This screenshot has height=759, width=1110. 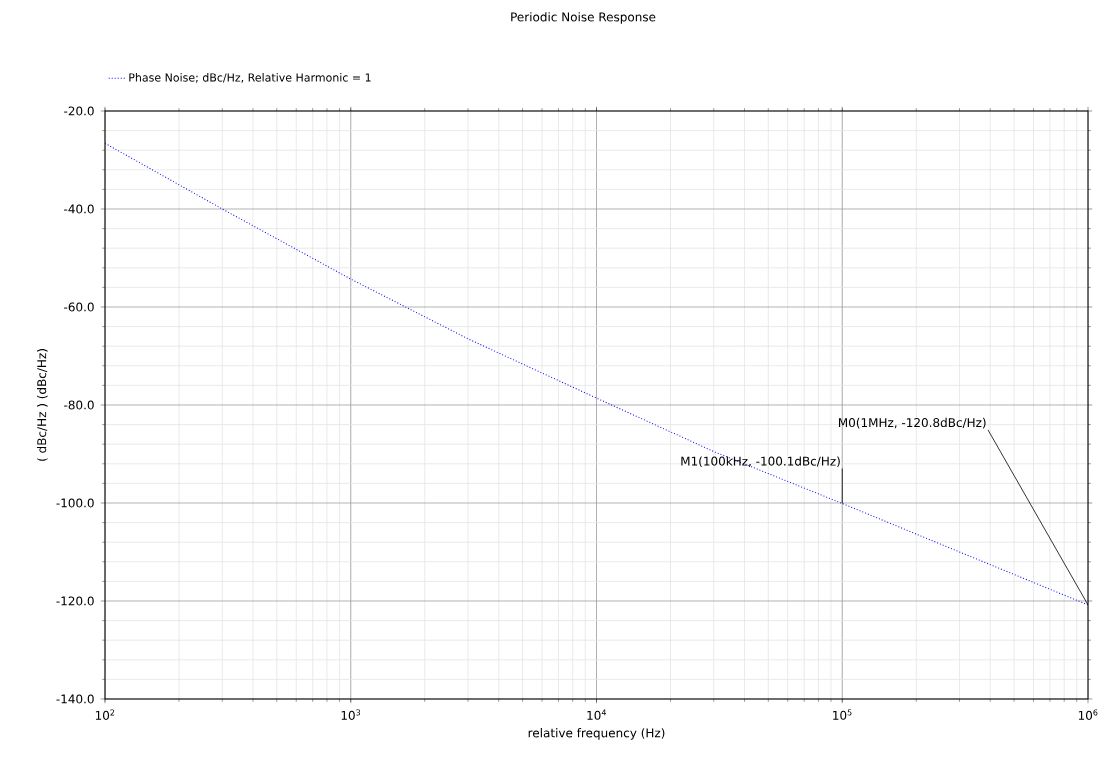 I want to click on y-tick-label: -80.0, so click(x=79, y=405).